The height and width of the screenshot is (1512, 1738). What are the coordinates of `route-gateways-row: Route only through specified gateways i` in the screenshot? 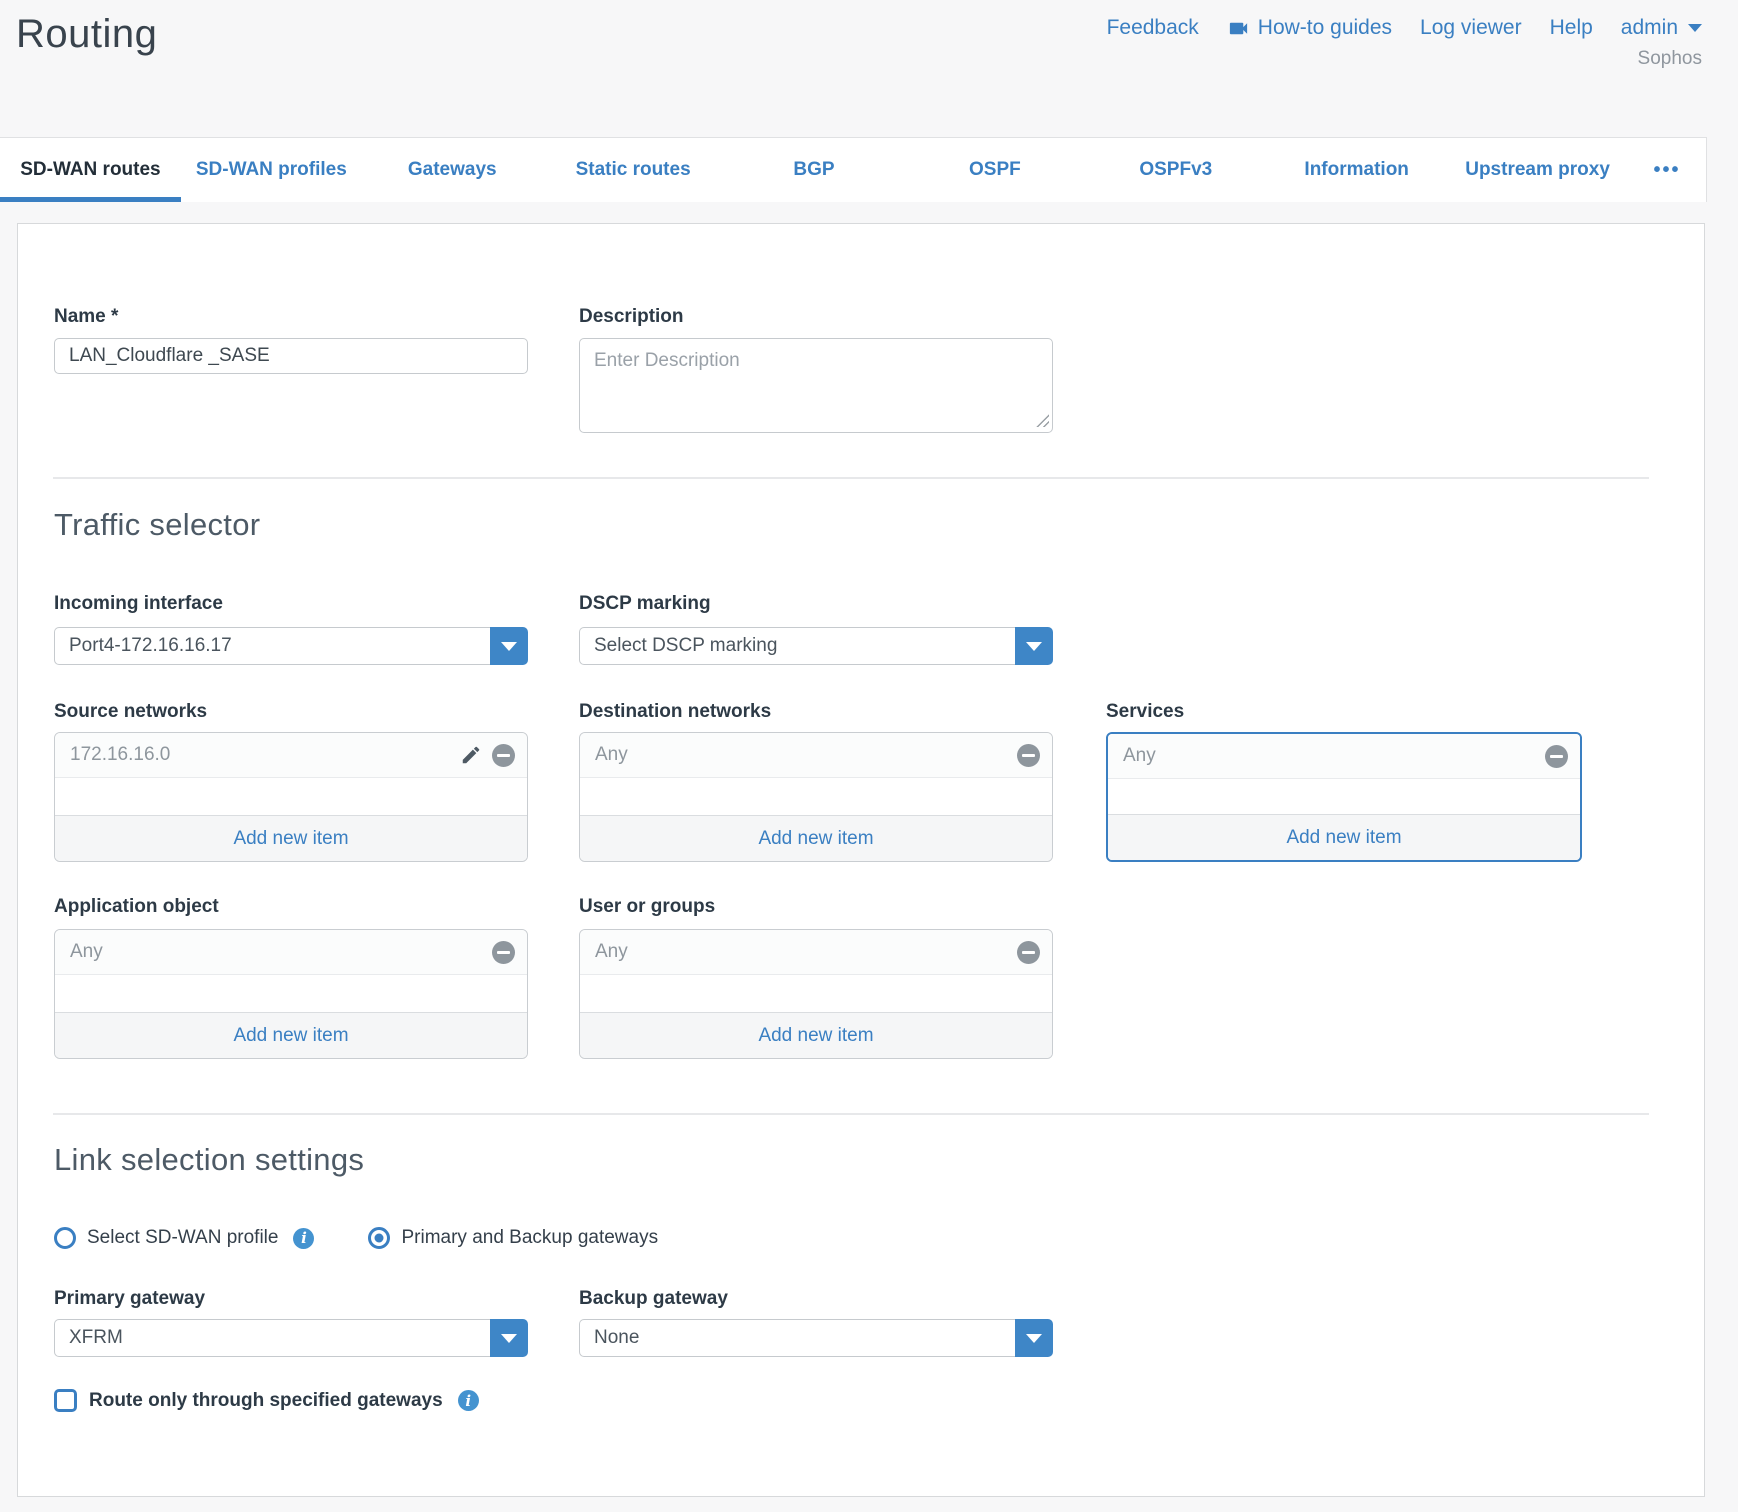 It's located at (266, 1400).